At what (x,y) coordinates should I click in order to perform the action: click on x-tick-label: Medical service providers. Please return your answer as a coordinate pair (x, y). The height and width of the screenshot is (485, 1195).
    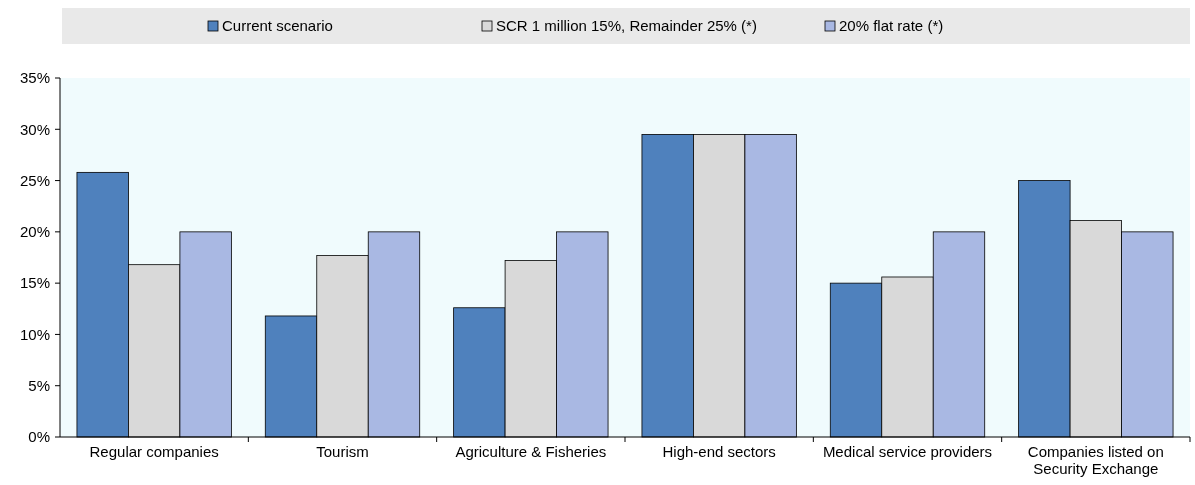
    Looking at the image, I should click on (907, 451).